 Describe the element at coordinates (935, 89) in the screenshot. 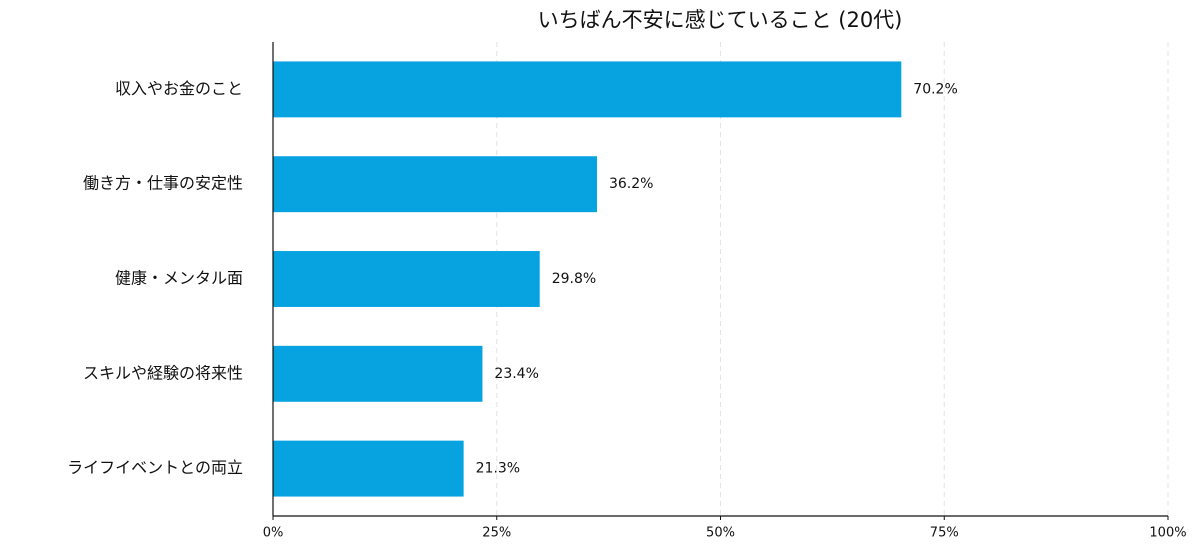

I see `value-label-0: 70.2%` at that location.